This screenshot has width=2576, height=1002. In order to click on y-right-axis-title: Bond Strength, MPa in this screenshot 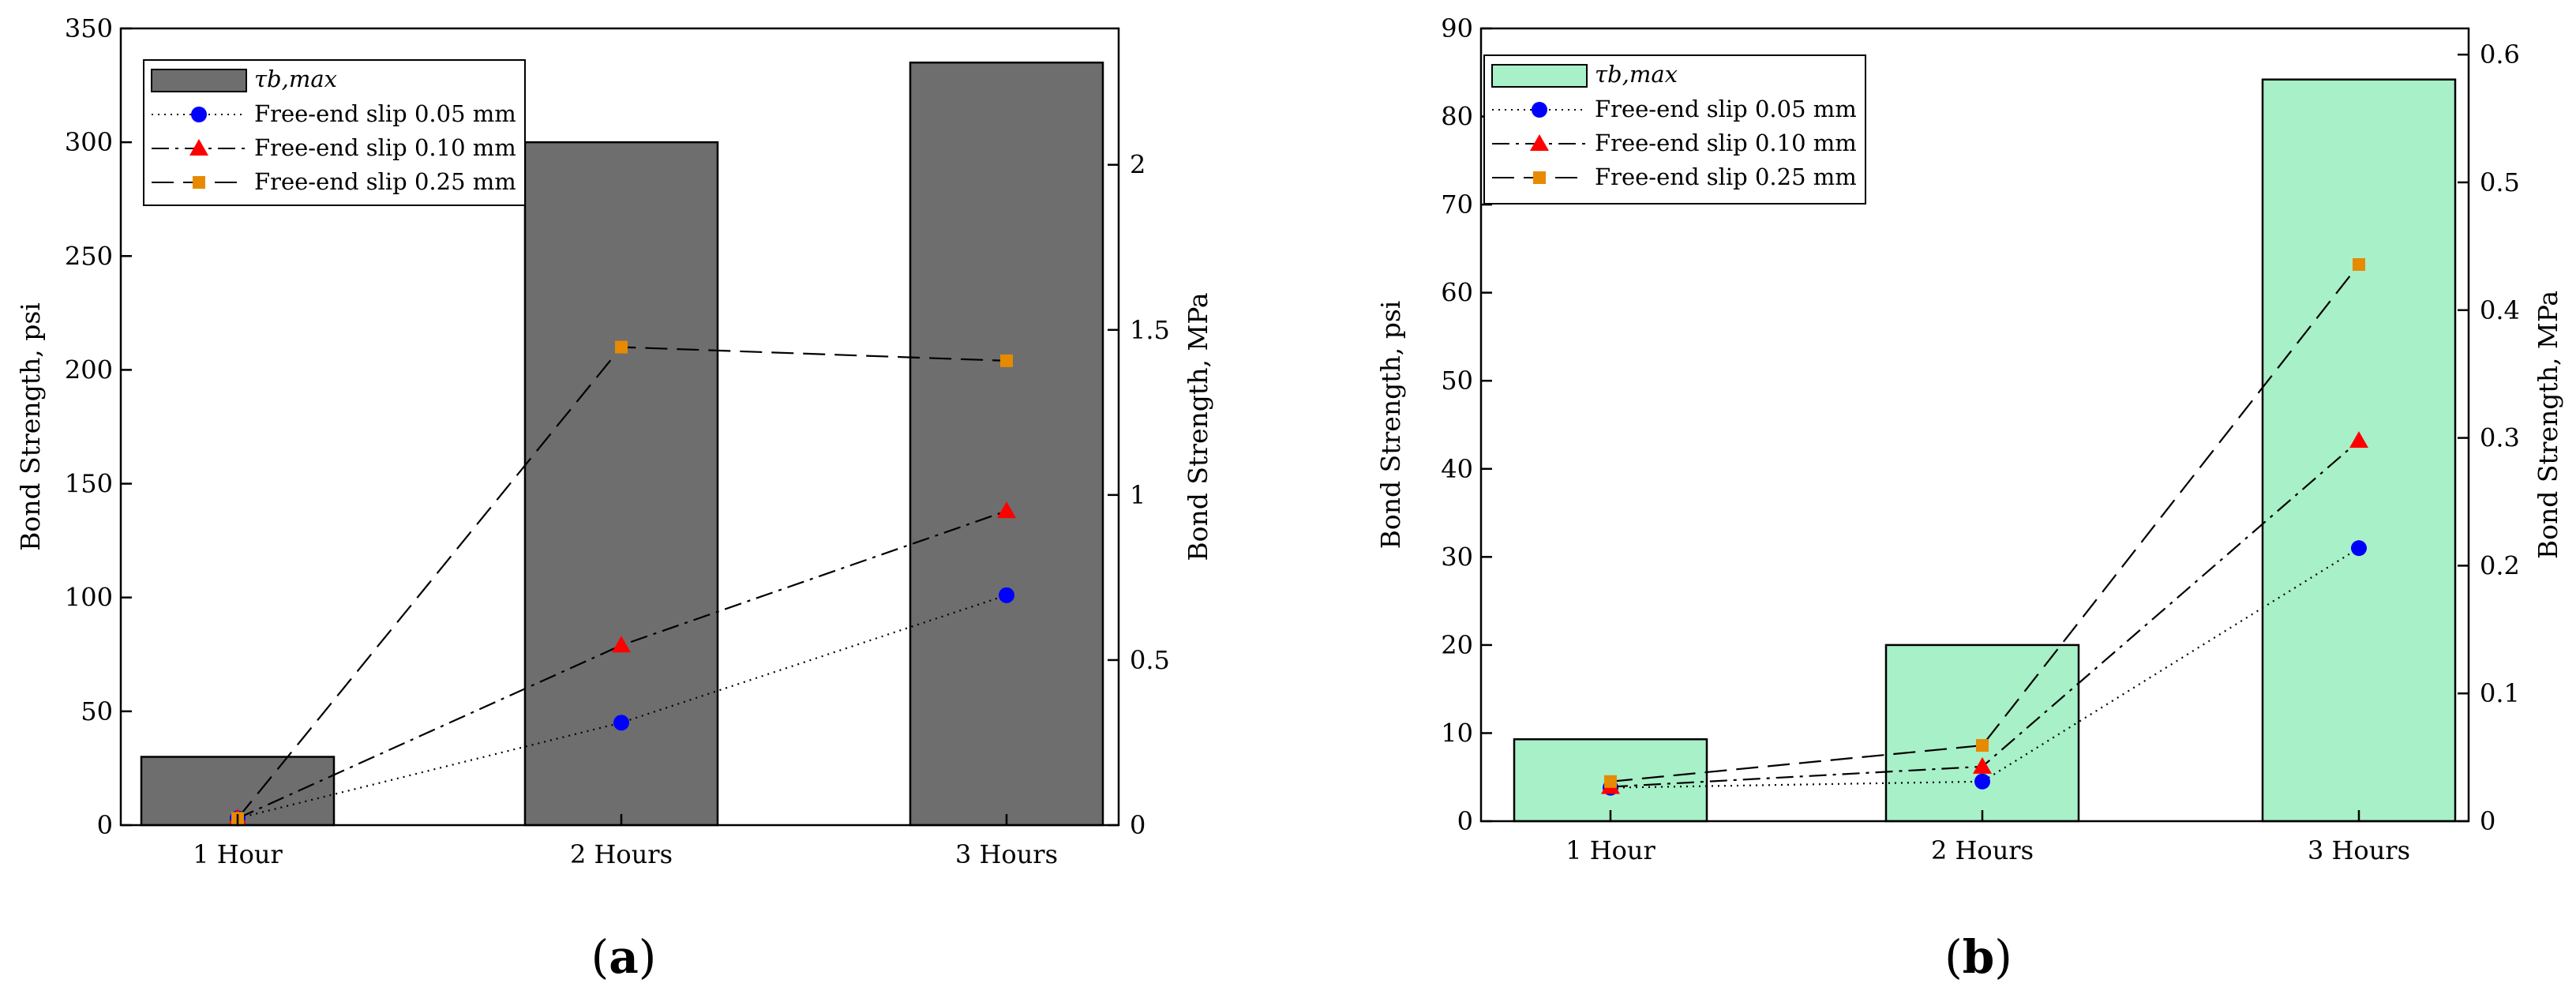, I will do `click(2548, 425)`.